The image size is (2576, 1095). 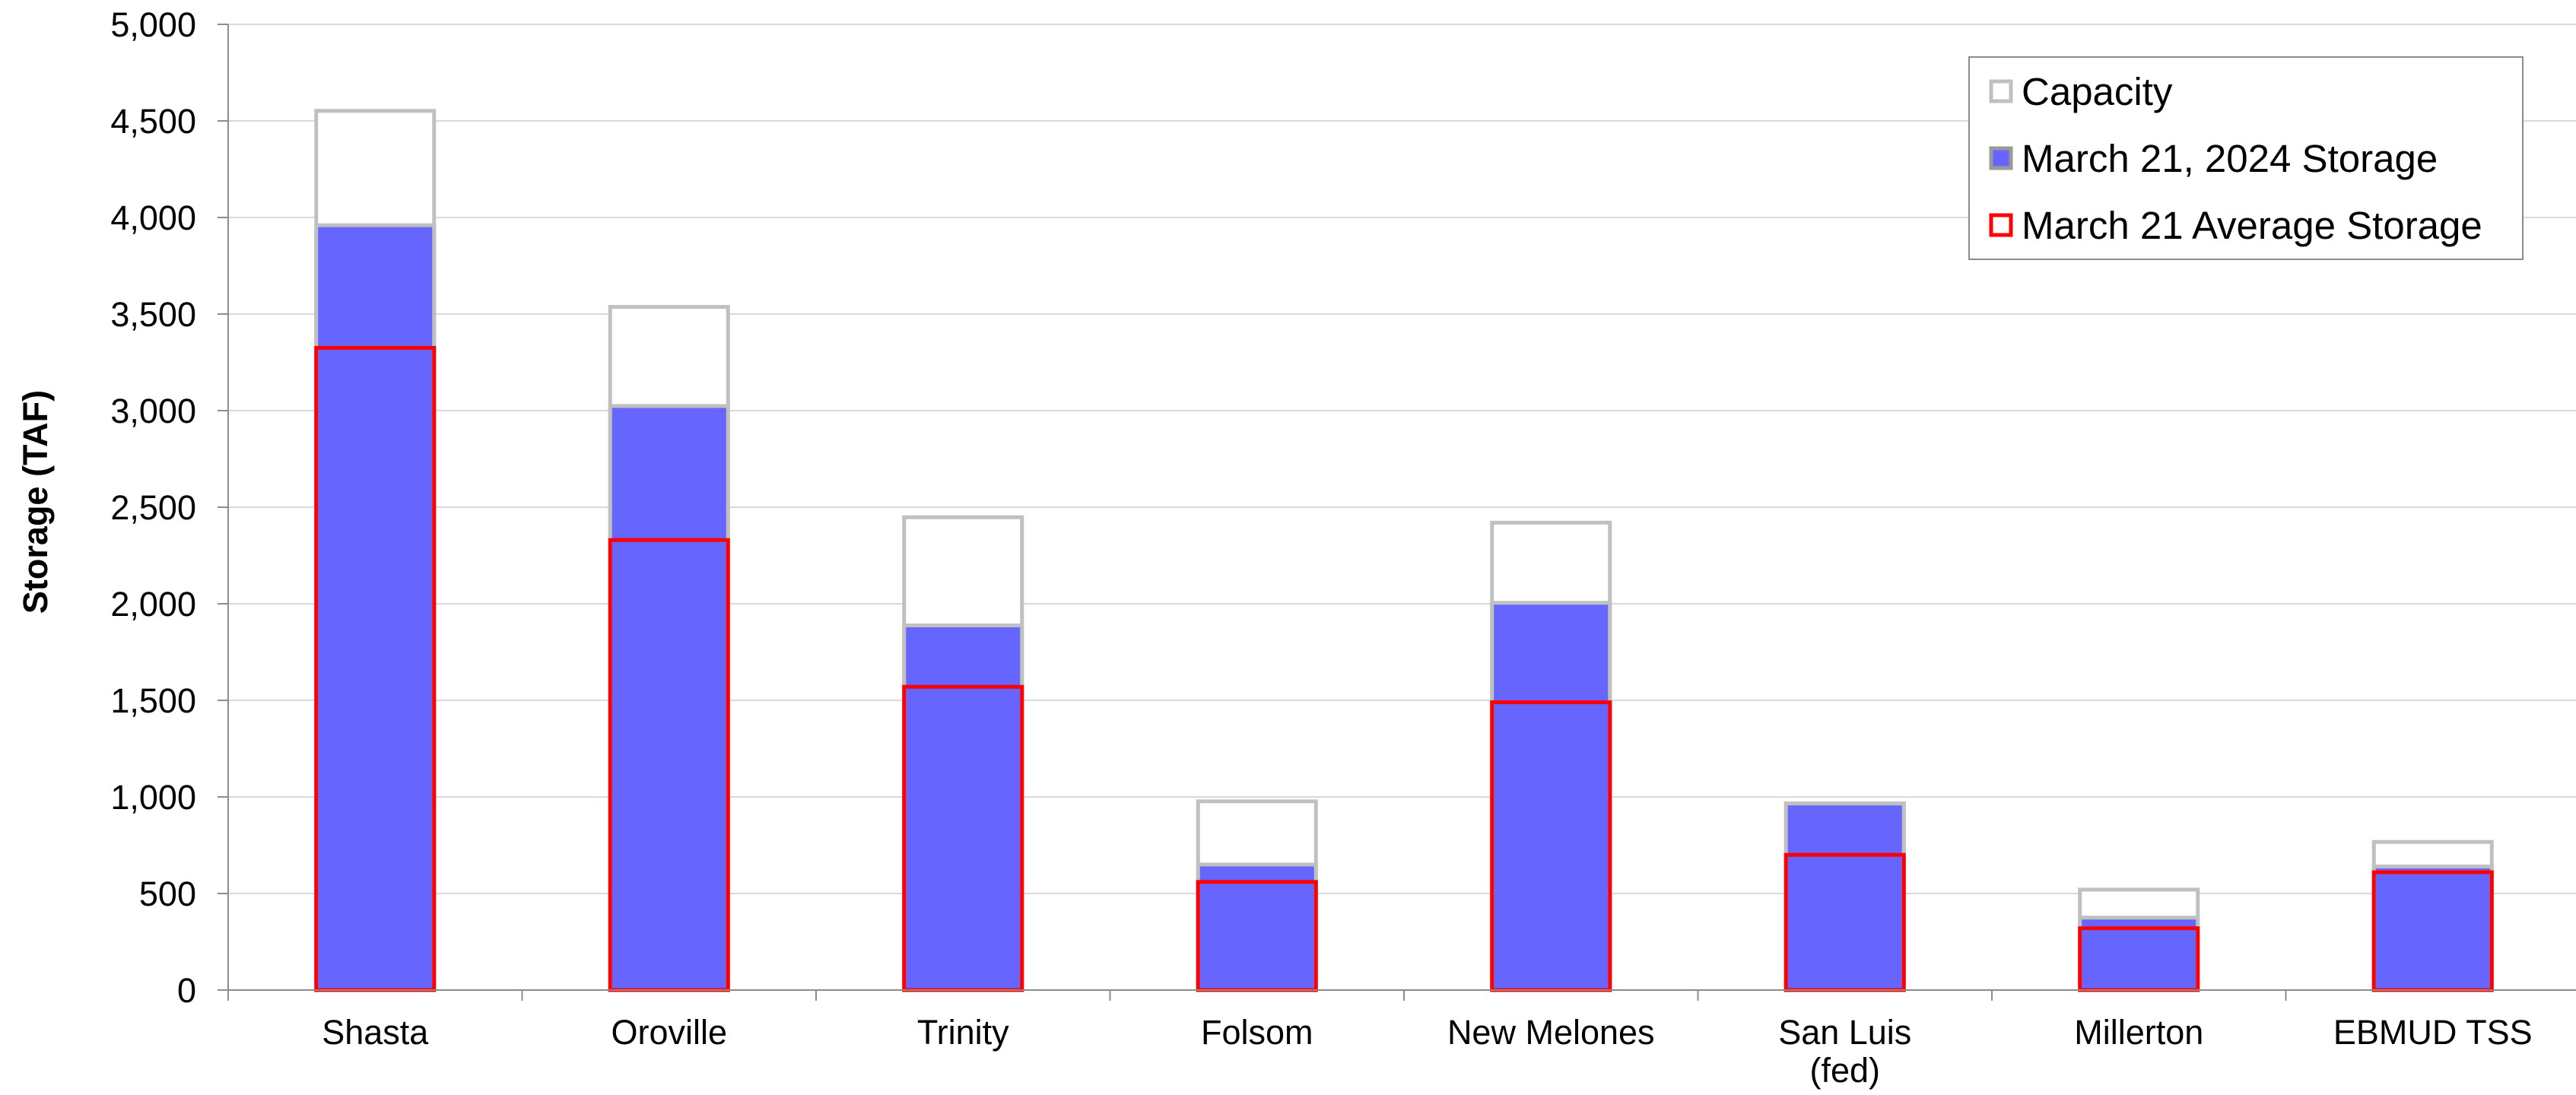 I want to click on y-tick-label: 3,500, so click(x=153, y=314).